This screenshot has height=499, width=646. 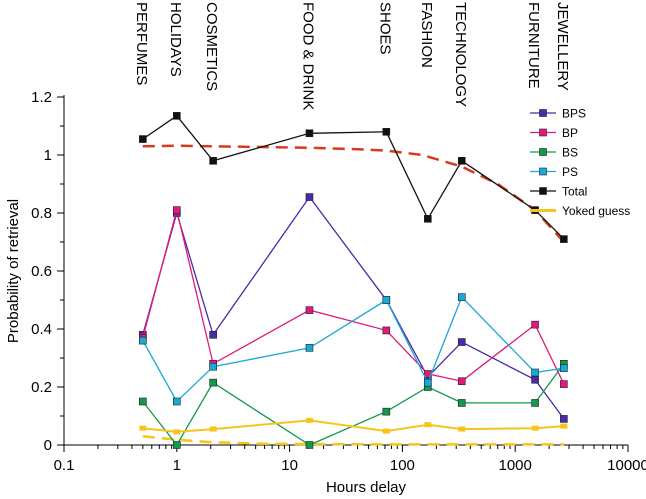 I want to click on category-label: PERFUMES, so click(x=141, y=43).